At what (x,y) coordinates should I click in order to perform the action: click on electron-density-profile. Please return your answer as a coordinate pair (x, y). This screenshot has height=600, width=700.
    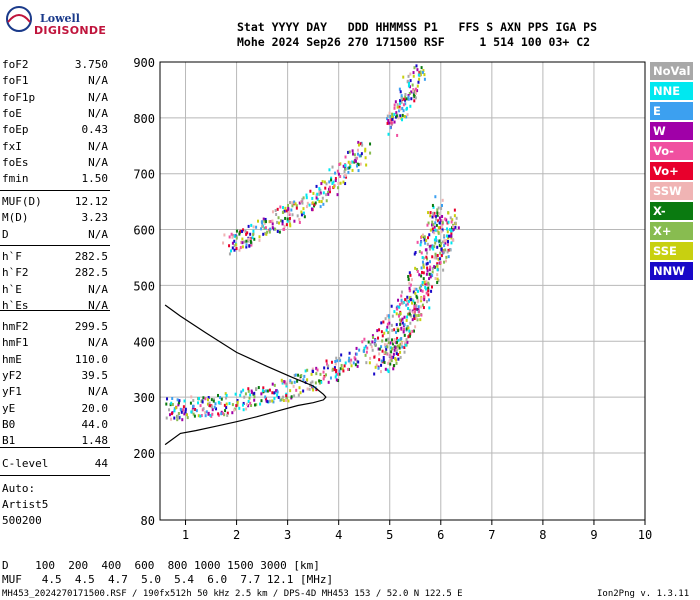
    Looking at the image, I should click on (245, 375).